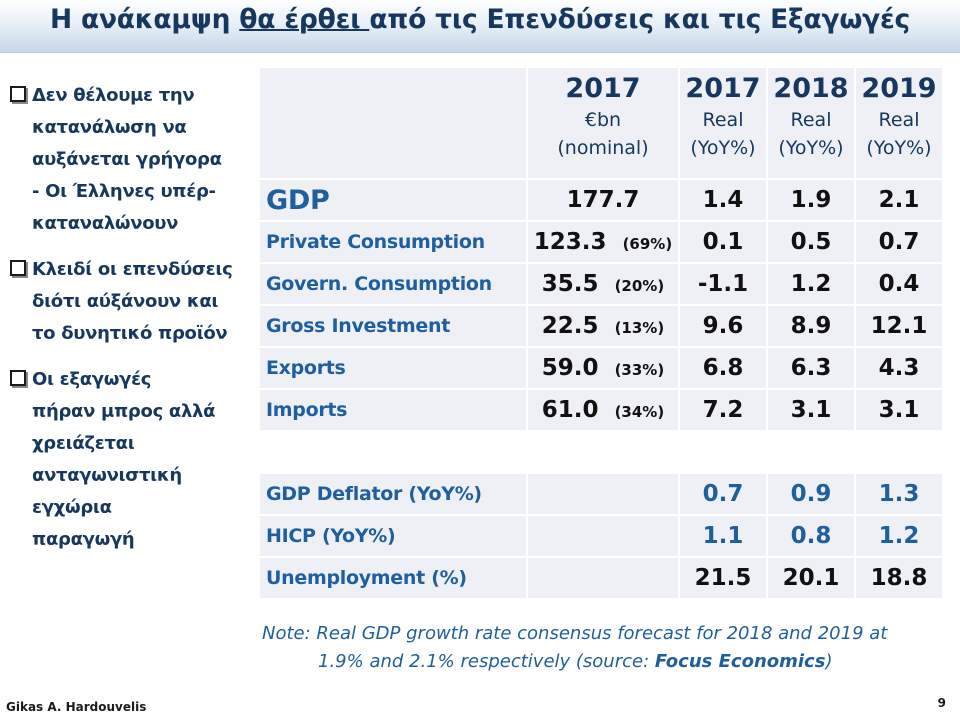 The width and height of the screenshot is (960, 720). Describe the element at coordinates (899, 200) in the screenshot. I see `cell-2019: 2.1` at that location.